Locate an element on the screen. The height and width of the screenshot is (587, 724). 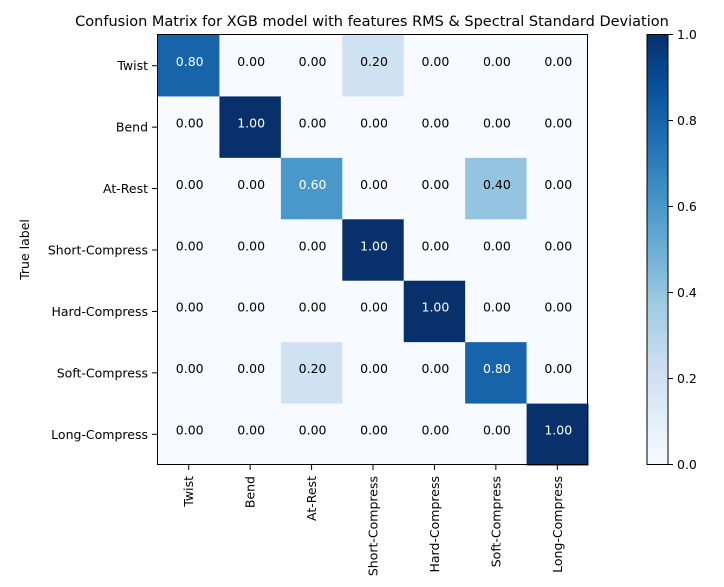
cell-value-label: 0.60 is located at coordinates (313, 184).